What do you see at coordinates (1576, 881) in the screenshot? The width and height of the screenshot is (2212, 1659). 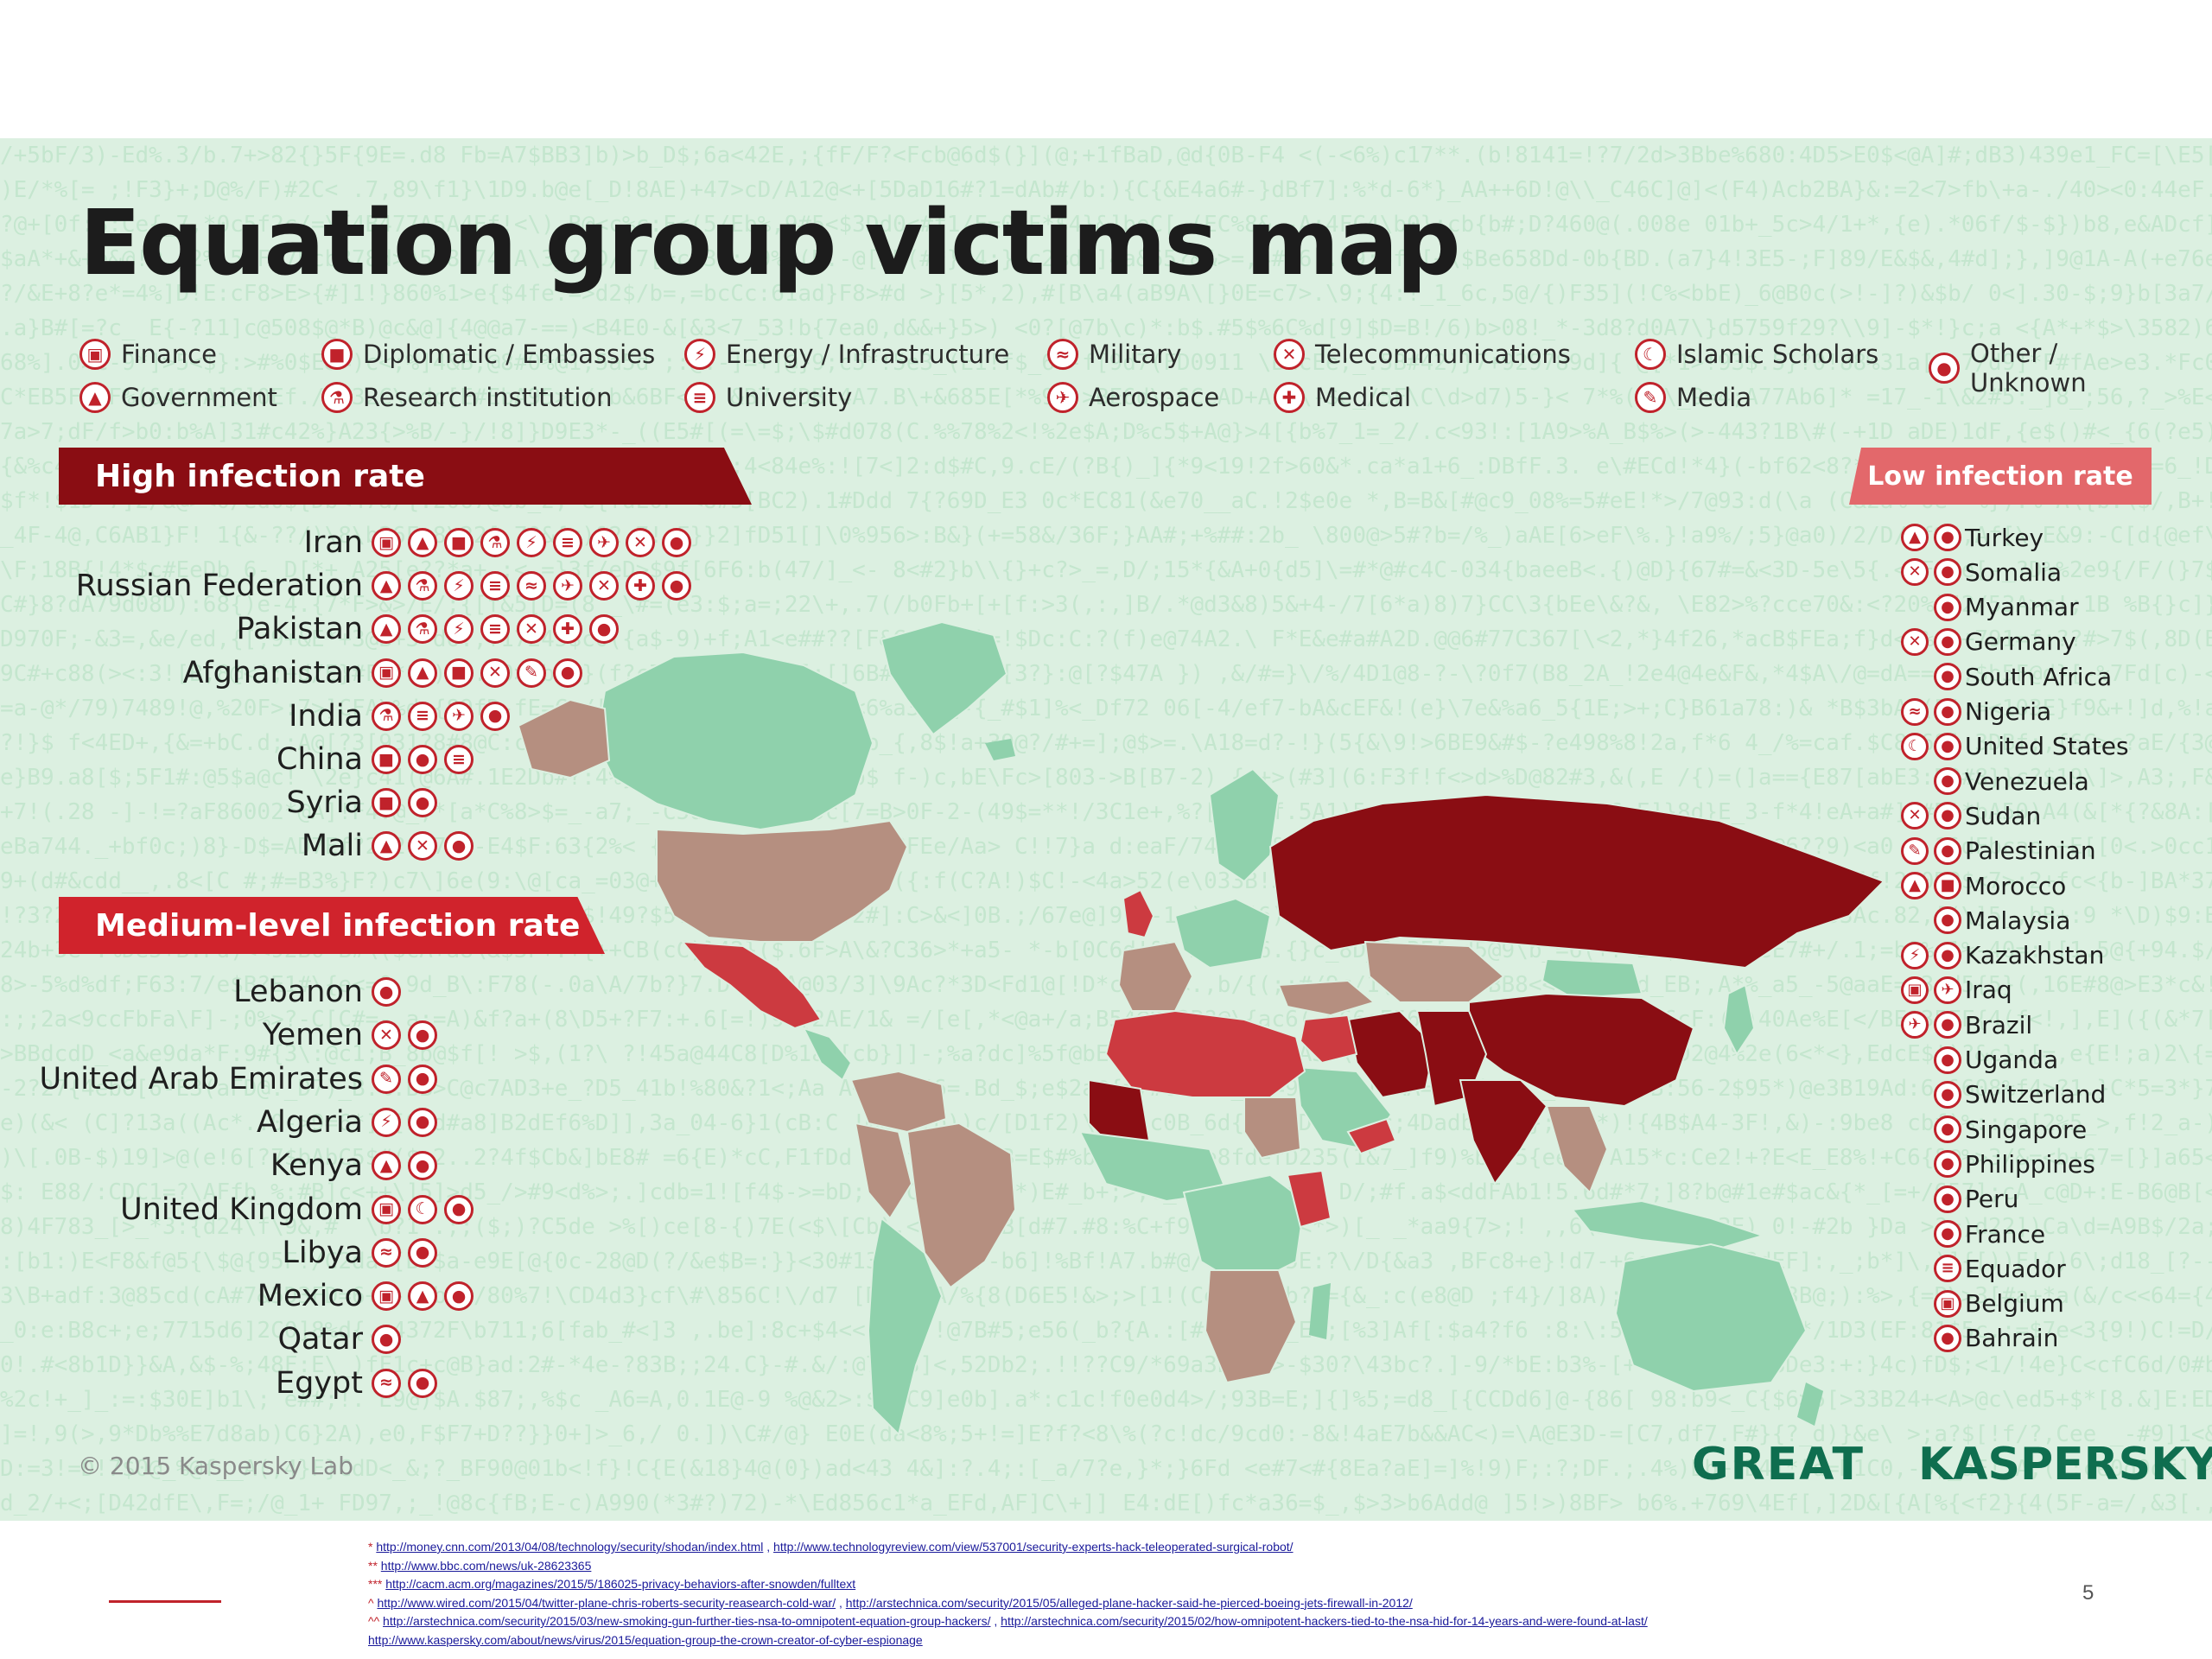 I see `map-russia` at bounding box center [1576, 881].